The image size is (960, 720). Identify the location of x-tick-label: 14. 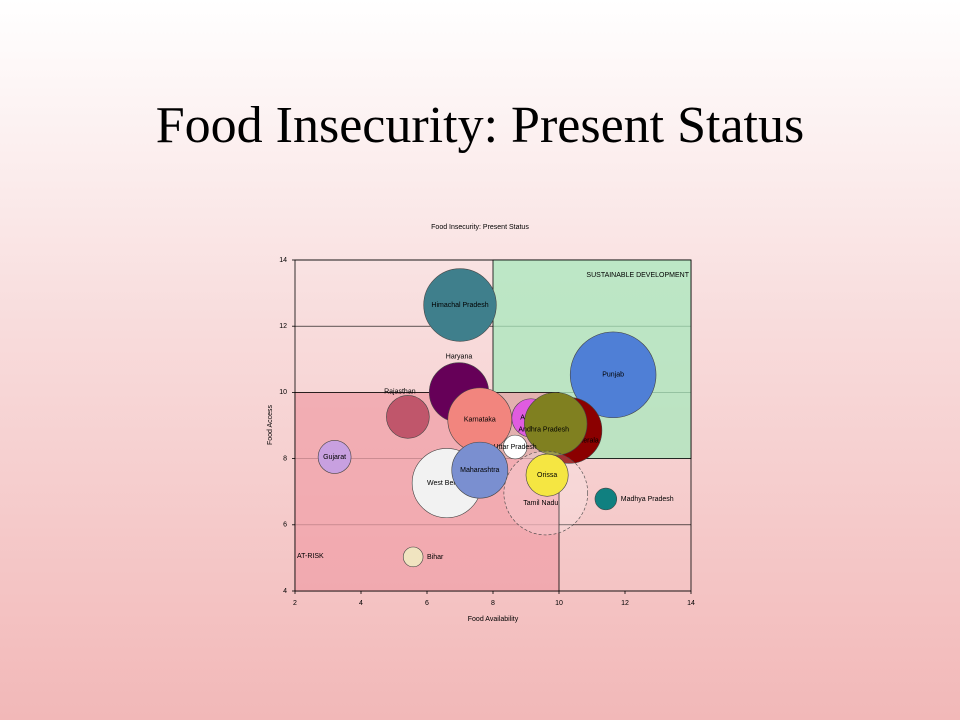
(691, 603).